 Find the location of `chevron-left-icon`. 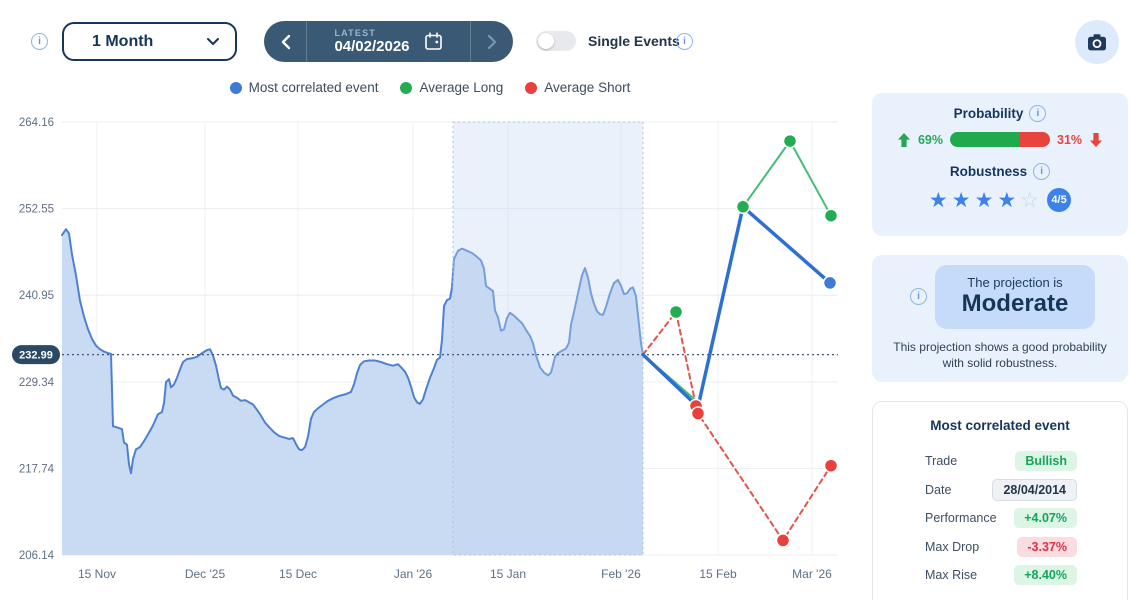

chevron-left-icon is located at coordinates (285, 41).